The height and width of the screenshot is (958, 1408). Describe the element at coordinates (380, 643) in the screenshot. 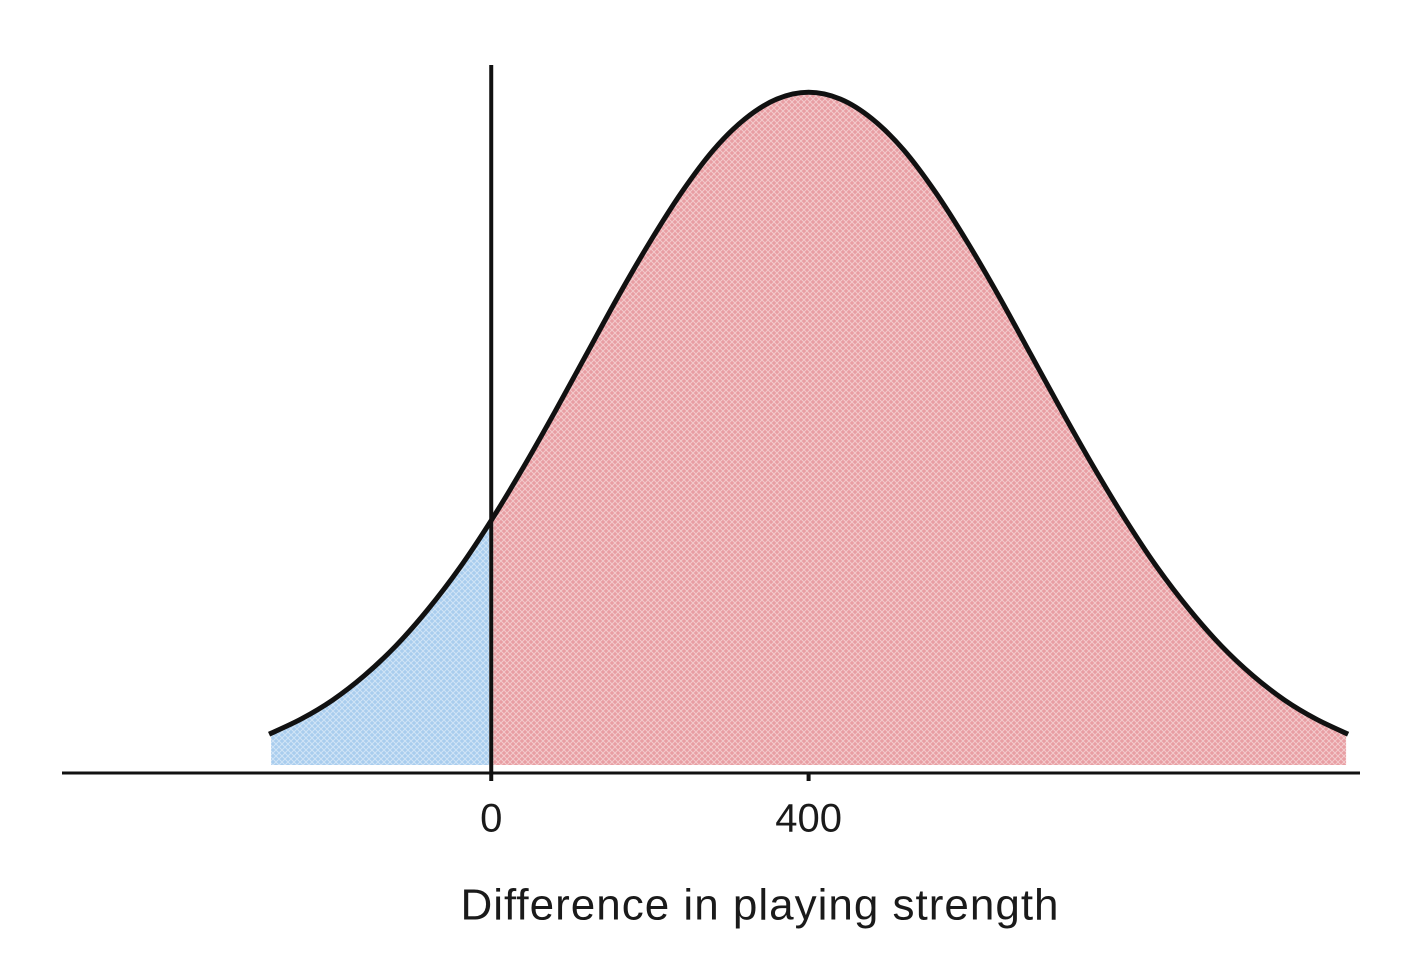

I see `area-below-texture` at that location.